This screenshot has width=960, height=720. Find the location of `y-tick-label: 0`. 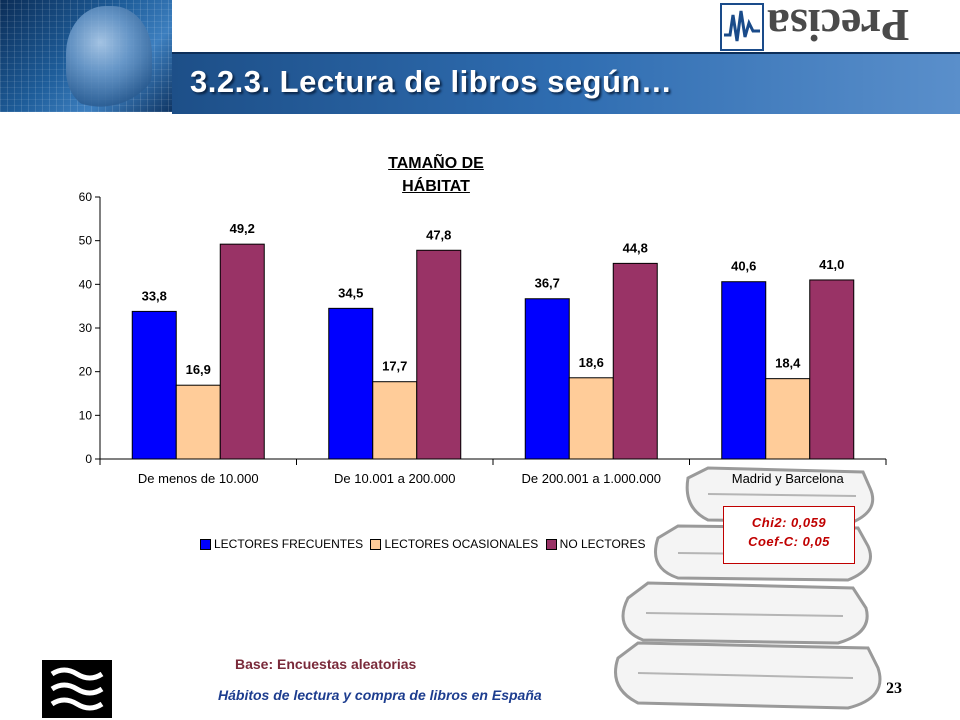

y-tick-label: 0 is located at coordinates (88, 459).